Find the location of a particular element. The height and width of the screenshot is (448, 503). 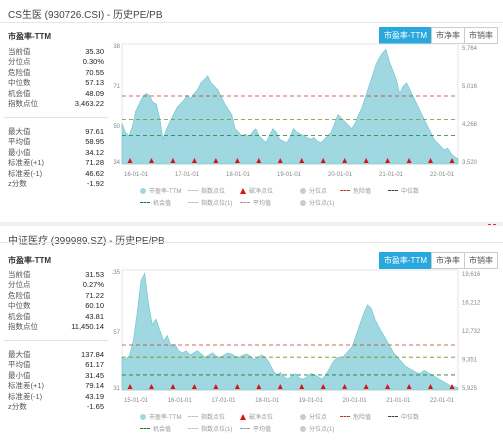

stat-value: 71.28 is located at coordinates (94, 163).